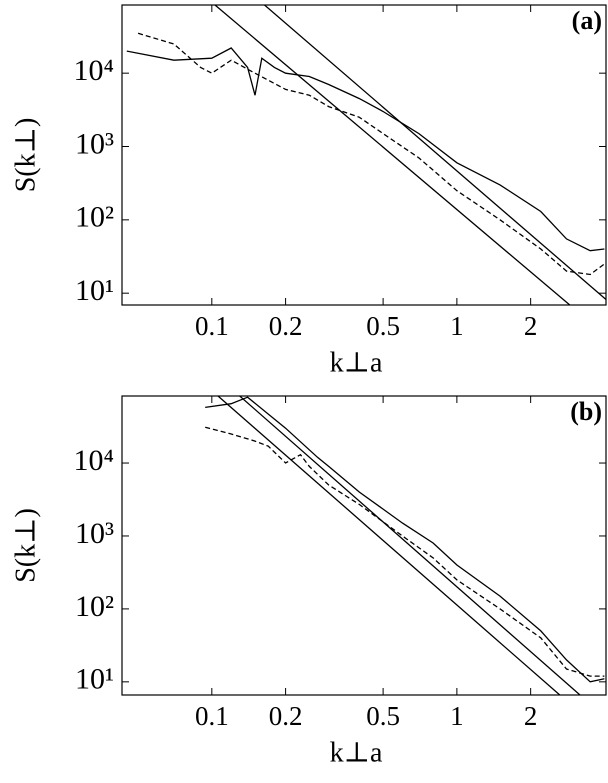 The height and width of the screenshot is (783, 608). What do you see at coordinates (587, 20) in the screenshot?
I see `panel-label: (a)` at bounding box center [587, 20].